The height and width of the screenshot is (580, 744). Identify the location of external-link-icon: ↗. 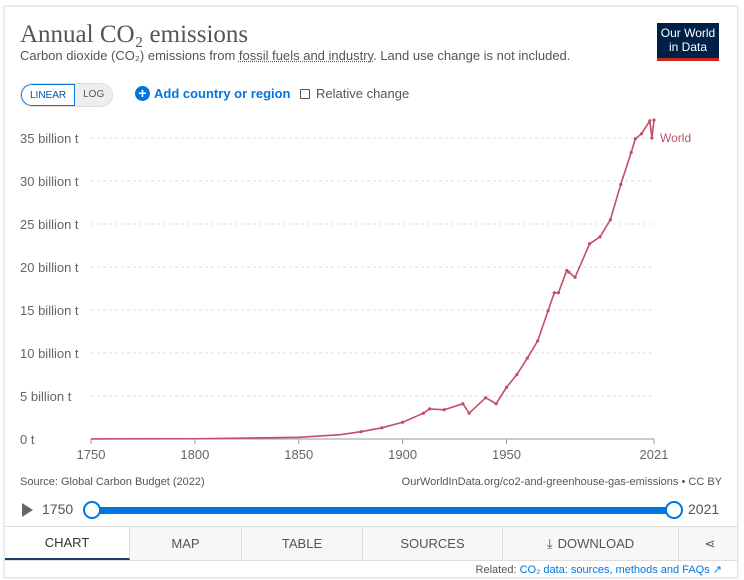
(717, 570).